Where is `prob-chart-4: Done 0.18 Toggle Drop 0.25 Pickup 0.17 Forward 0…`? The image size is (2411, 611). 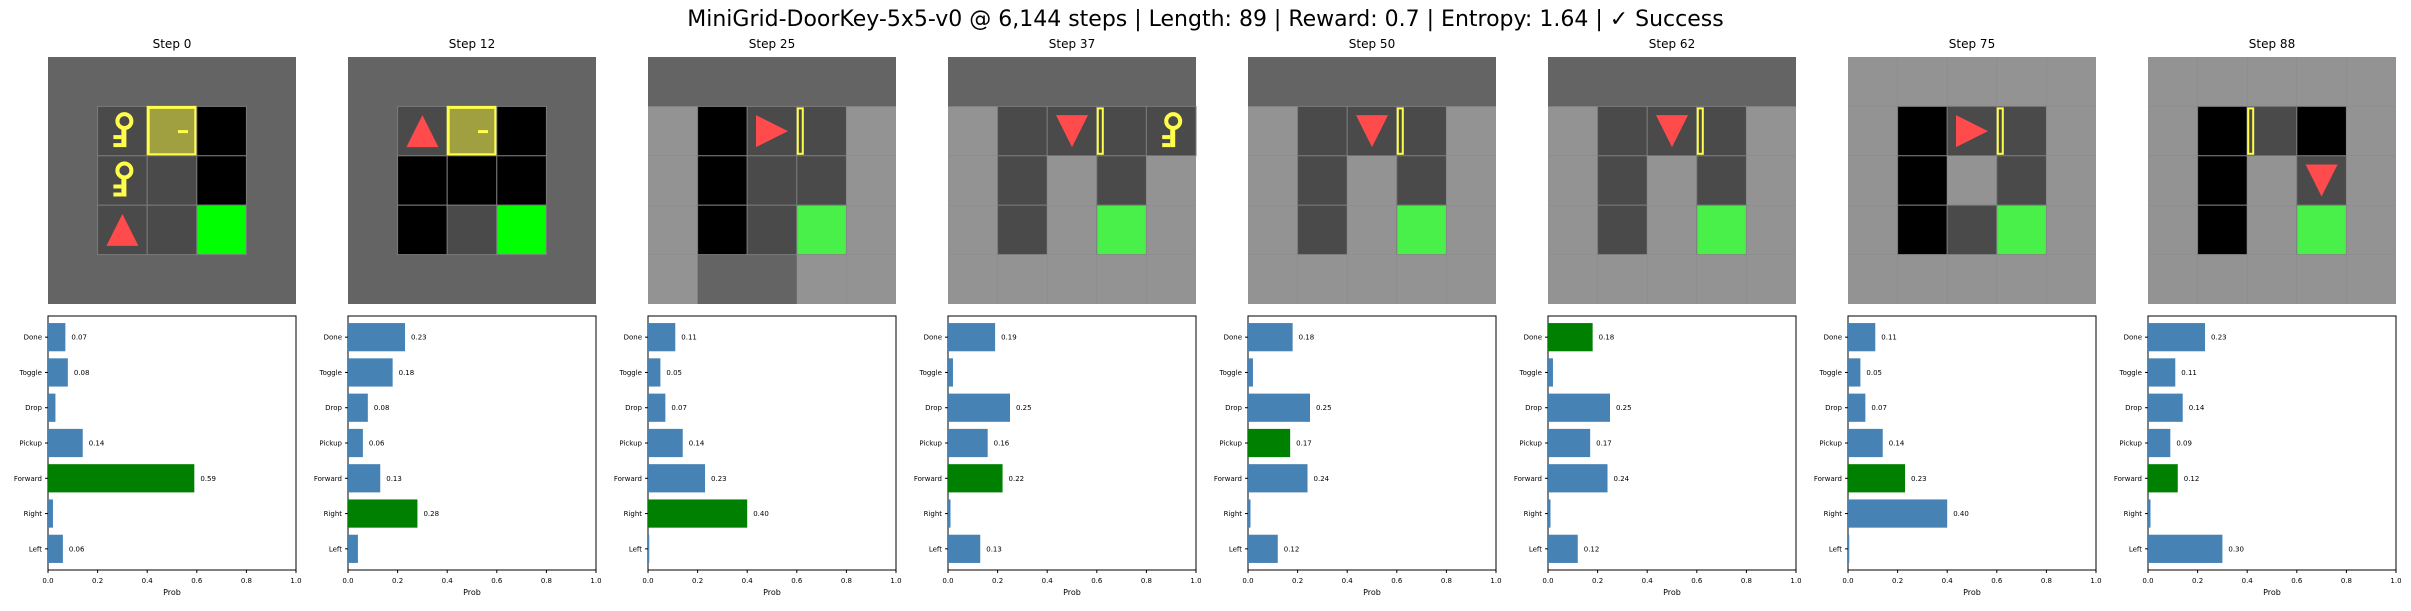
prob-chart-4: Done 0.18 Toggle Drop 0.25 Pickup 0.17 Forward 0… is located at coordinates (1358, 456).